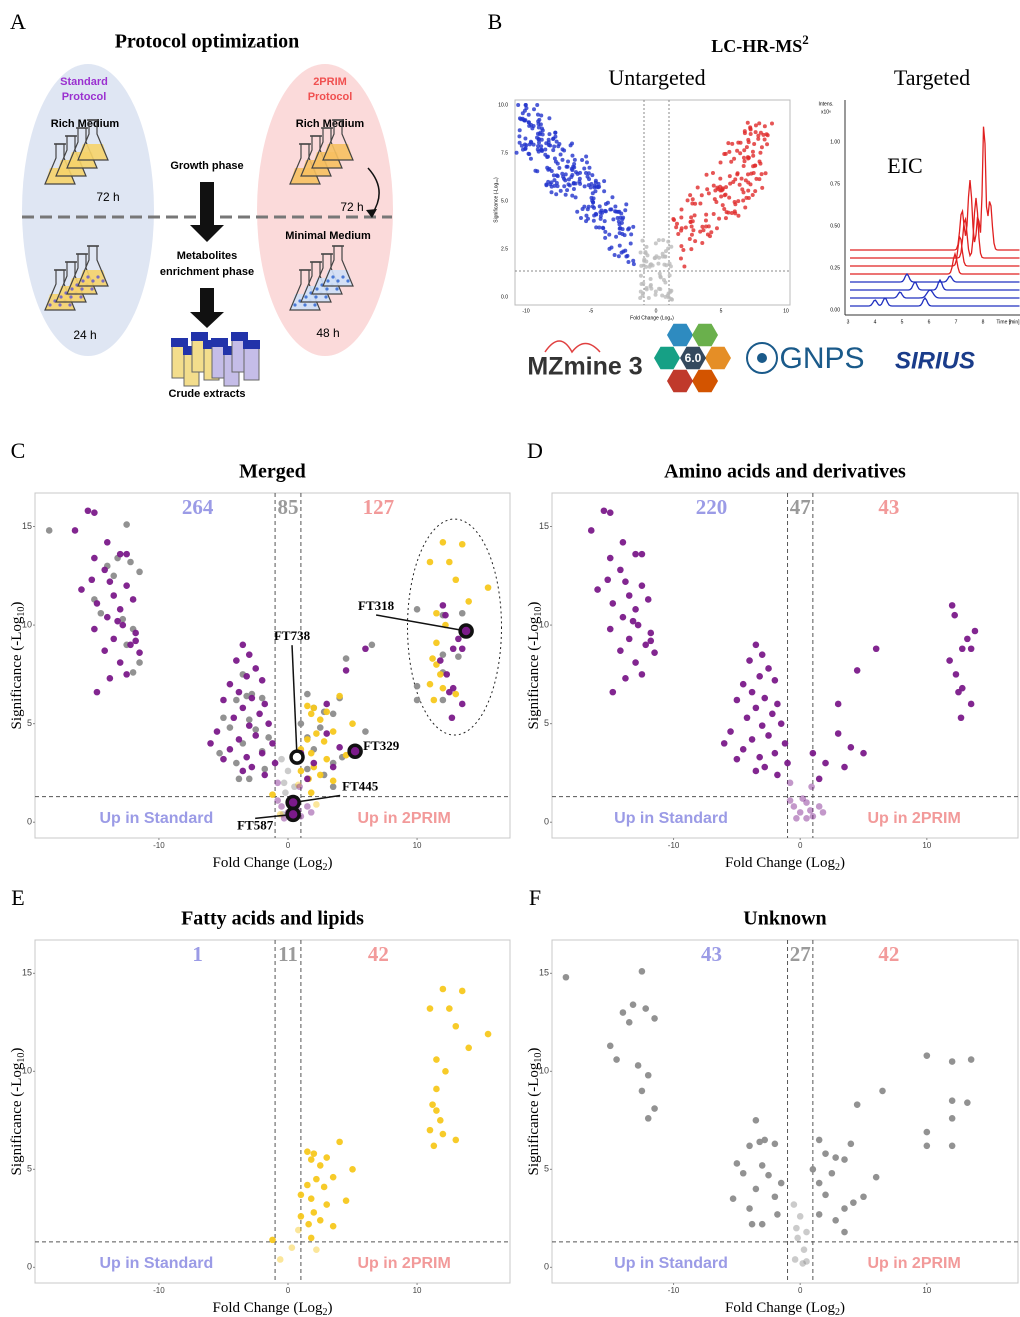 The width and height of the screenshot is (1020, 1317). What do you see at coordinates (821, 358) in the screenshot?
I see `logo-gnps: GNPS` at bounding box center [821, 358].